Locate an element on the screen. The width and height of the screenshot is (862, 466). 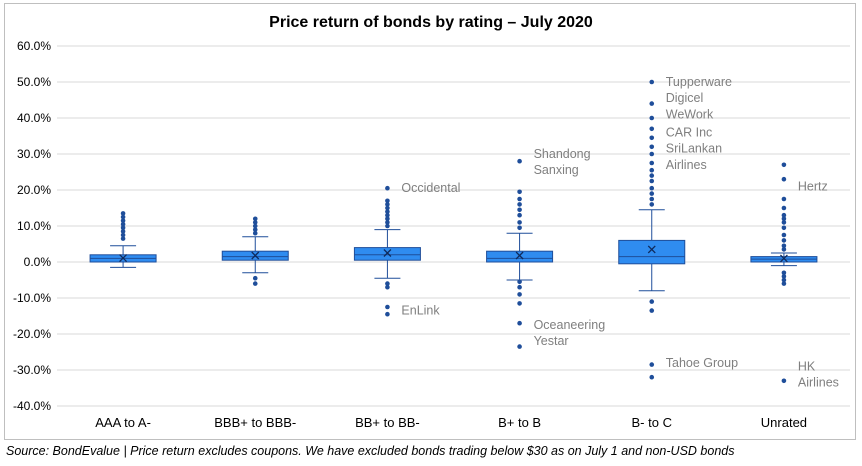
x-category-label: B+ to B is located at coordinates (519, 422).